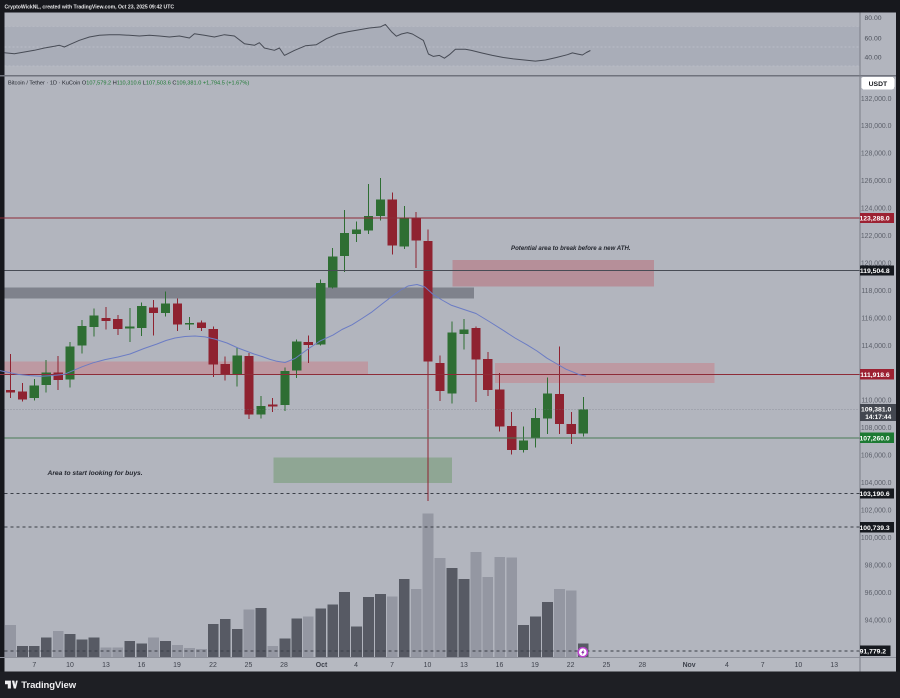 The width and height of the screenshot is (900, 698). What do you see at coordinates (878, 565) in the screenshot?
I see `svg-text: 98,000.0` at bounding box center [878, 565].